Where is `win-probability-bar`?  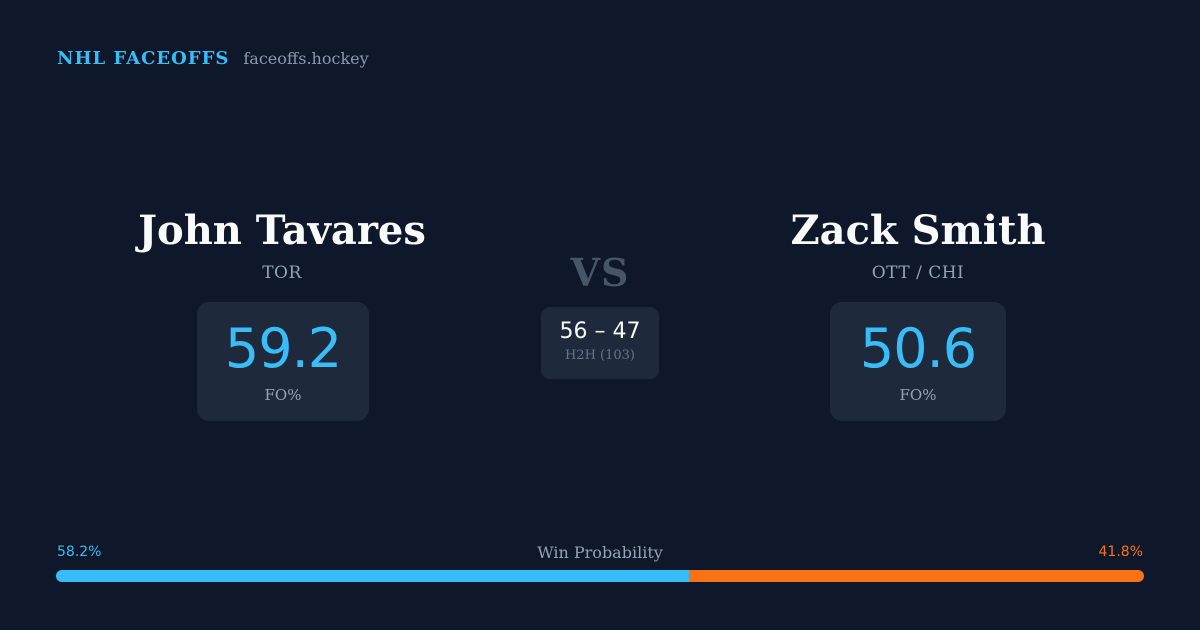
win-probability-bar is located at coordinates (600, 576).